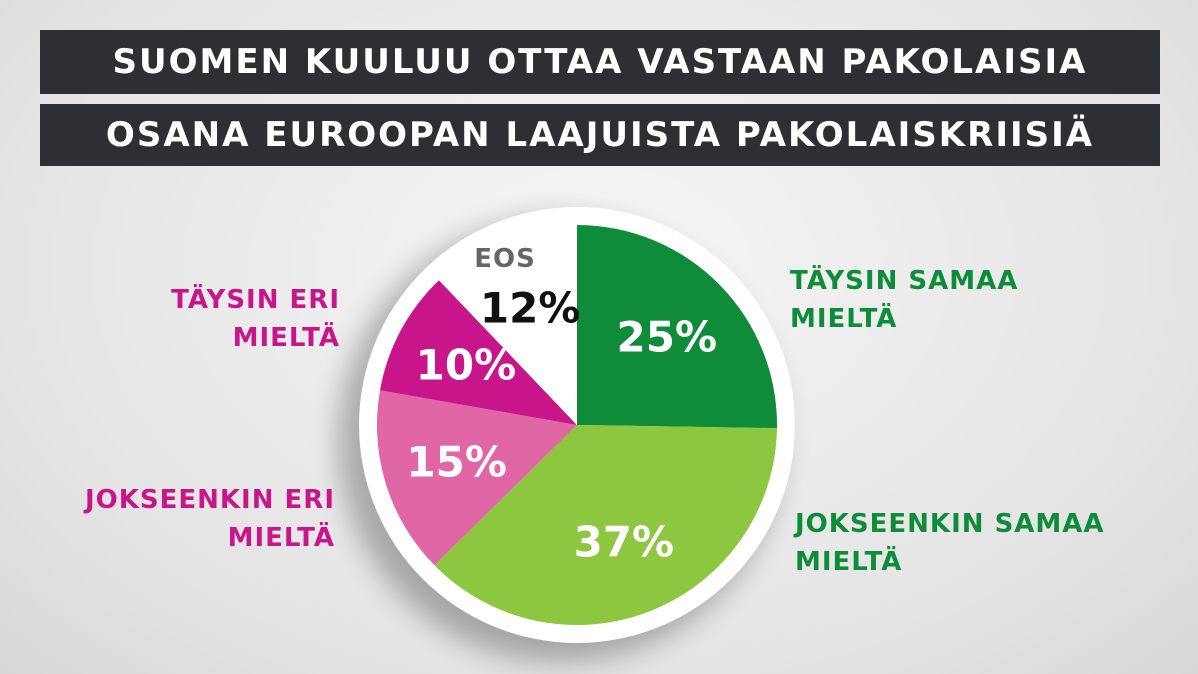  What do you see at coordinates (505, 259) in the screenshot?
I see `category-label: EOS` at bounding box center [505, 259].